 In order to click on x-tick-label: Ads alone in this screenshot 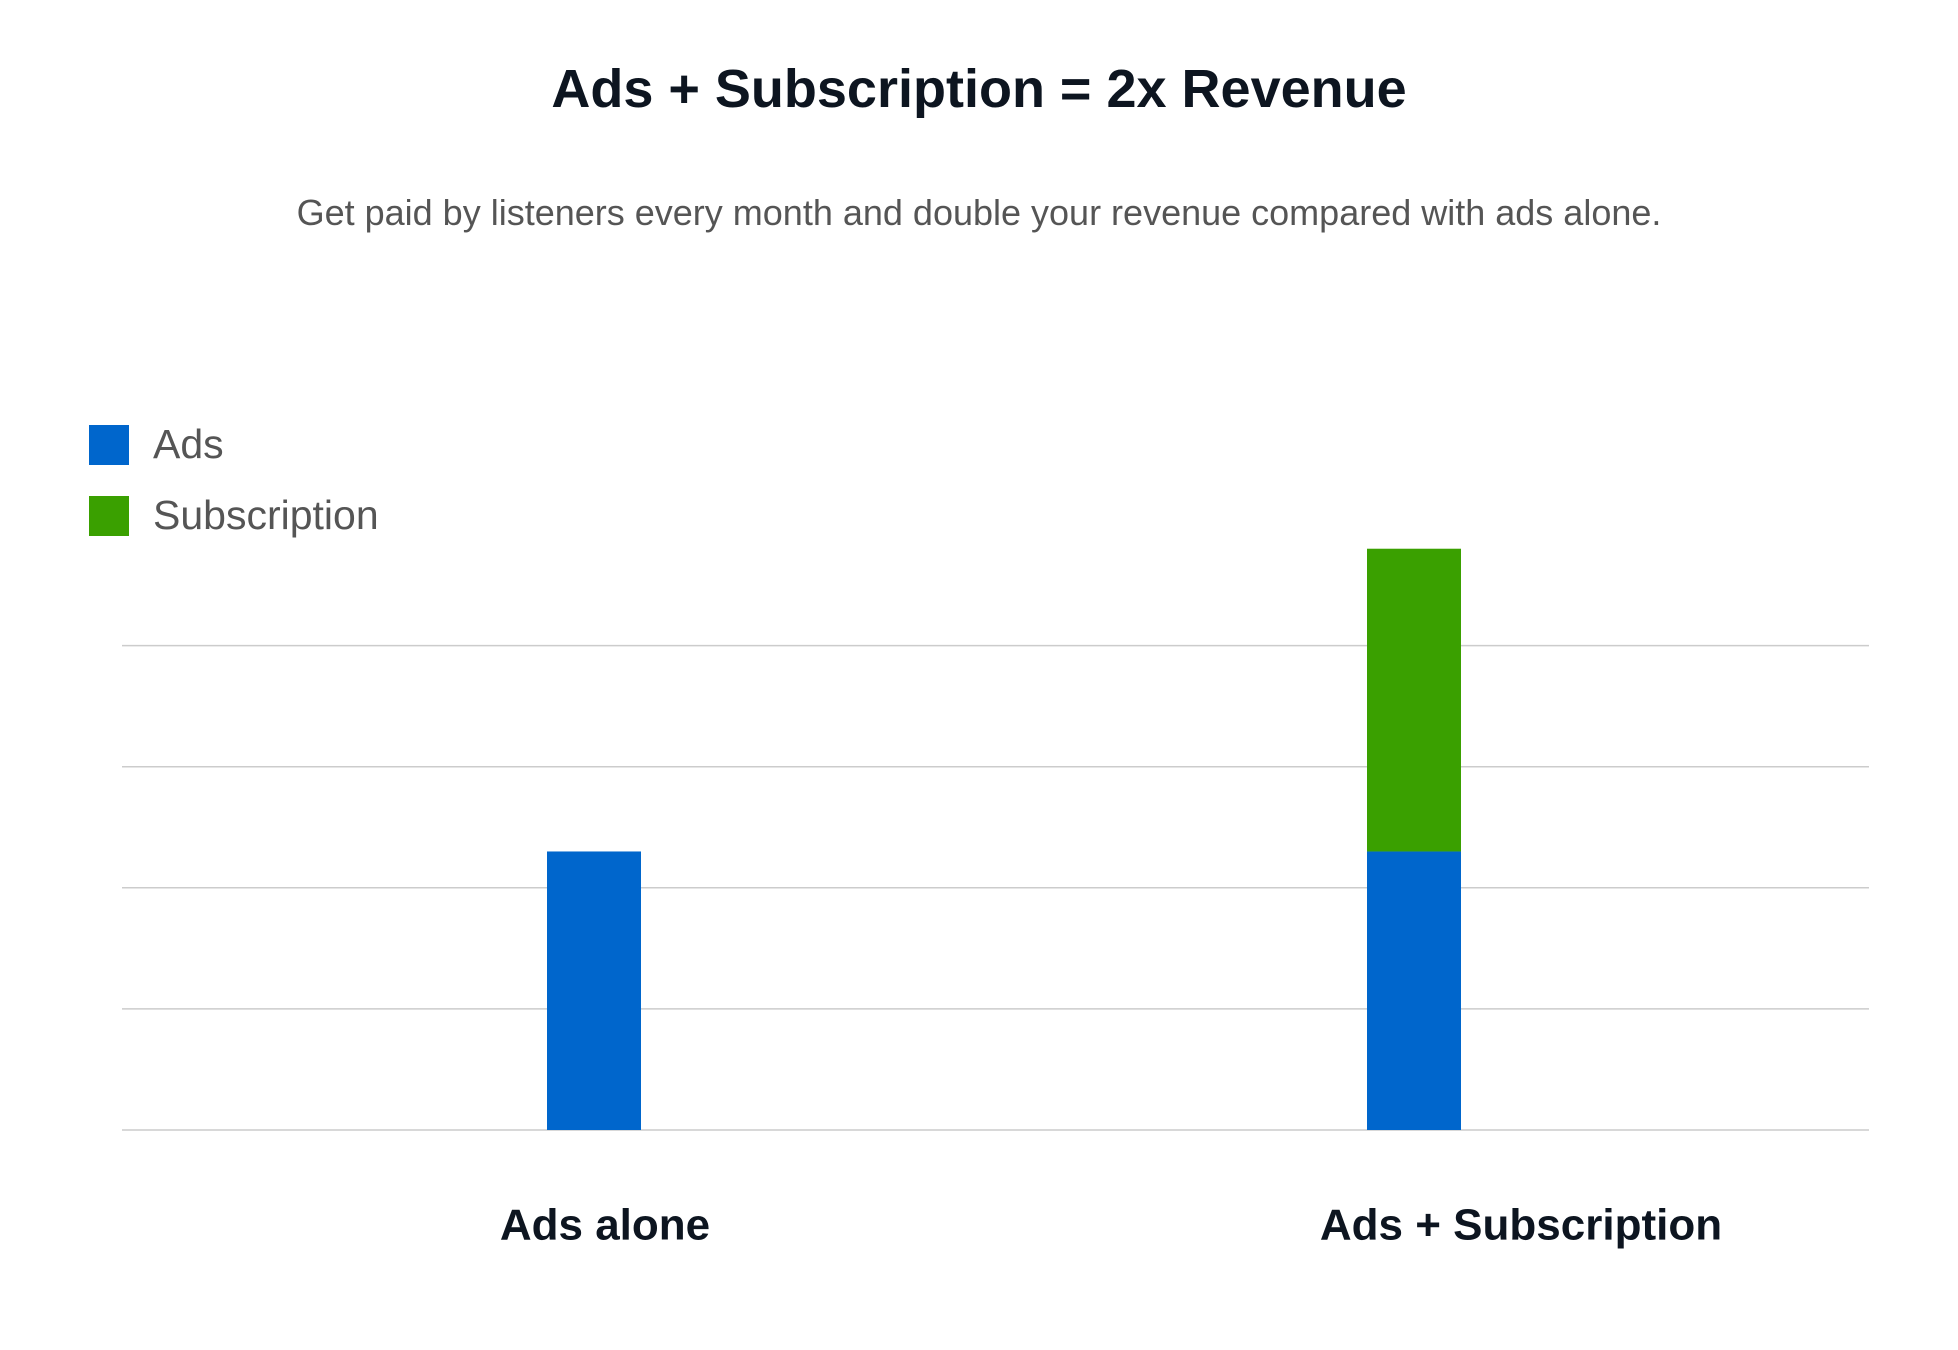, I will do `click(605, 1225)`.